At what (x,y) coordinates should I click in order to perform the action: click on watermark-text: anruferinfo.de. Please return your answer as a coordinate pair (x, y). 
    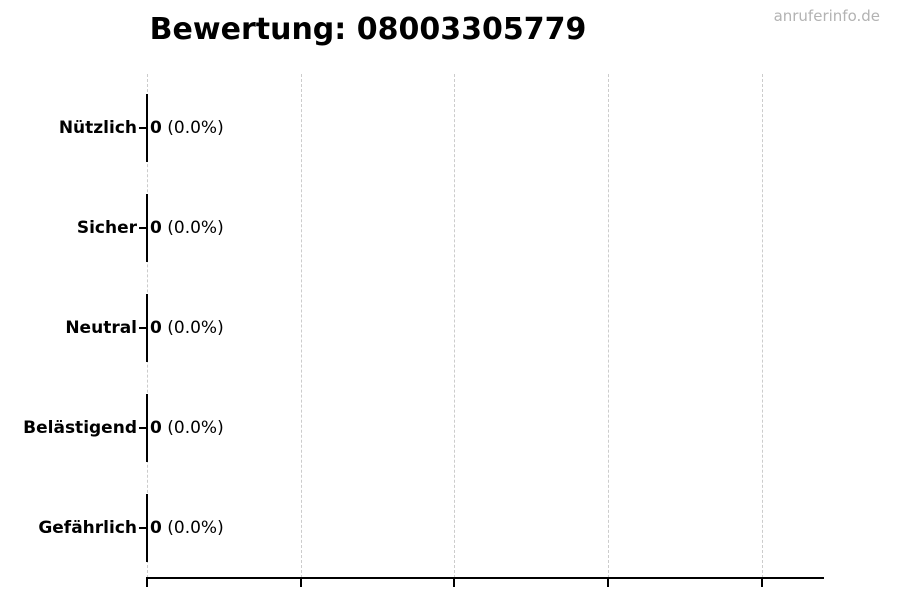
    Looking at the image, I should click on (826, 16).